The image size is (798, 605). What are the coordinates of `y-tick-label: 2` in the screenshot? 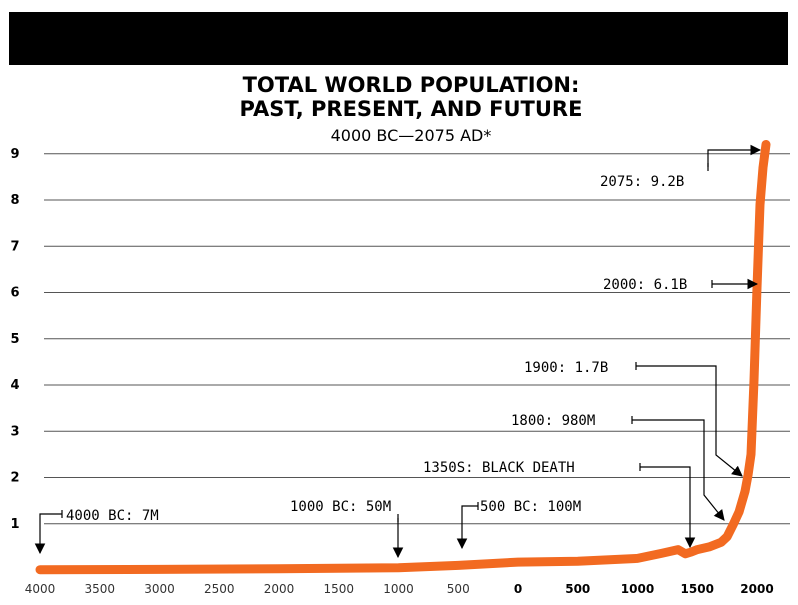 It's located at (14, 478).